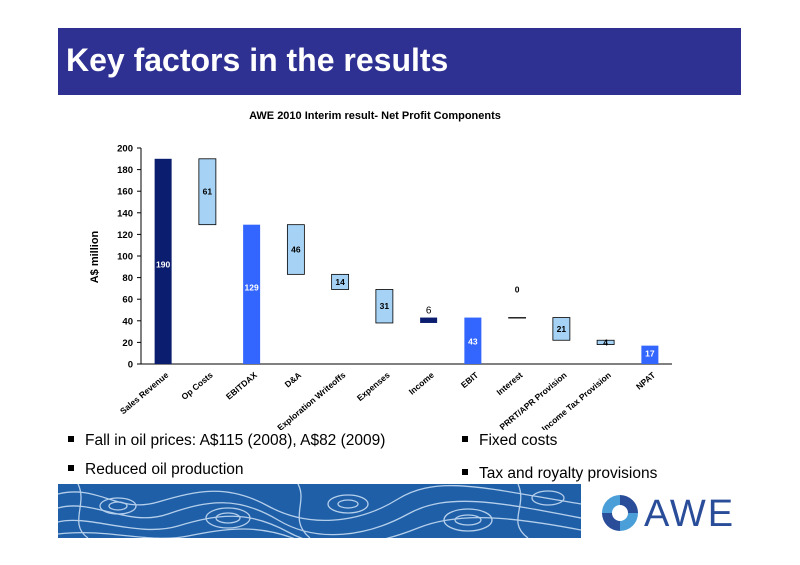 This screenshot has width=800, height=565. I want to click on topographic-pattern, so click(319, 511).